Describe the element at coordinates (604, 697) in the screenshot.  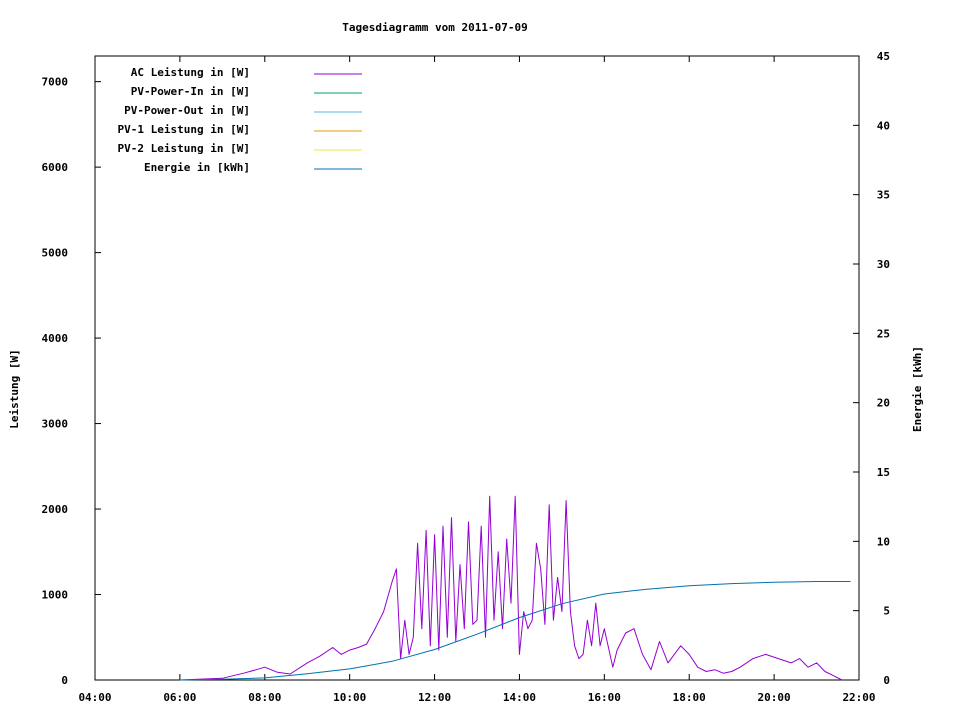
I see `x-tick-label: 16:00` at that location.